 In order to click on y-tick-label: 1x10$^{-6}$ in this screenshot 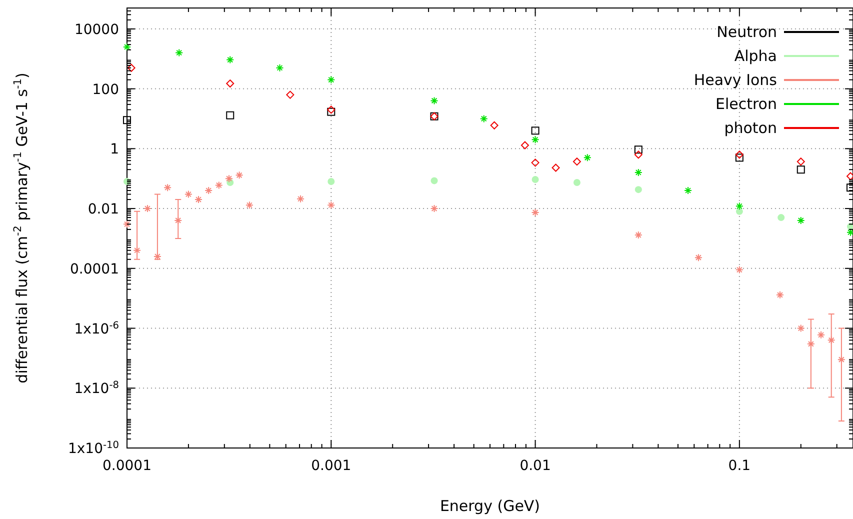, I will do `click(96, 329)`.